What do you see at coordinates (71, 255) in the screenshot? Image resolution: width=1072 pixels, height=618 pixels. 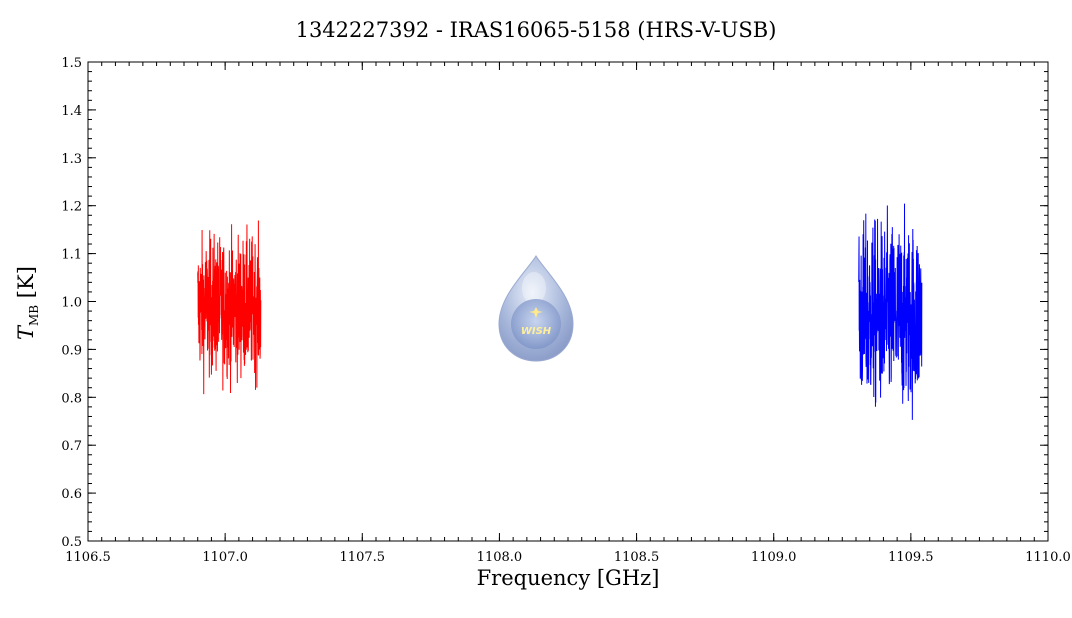 I see `y-tick-label: 1.1` at bounding box center [71, 255].